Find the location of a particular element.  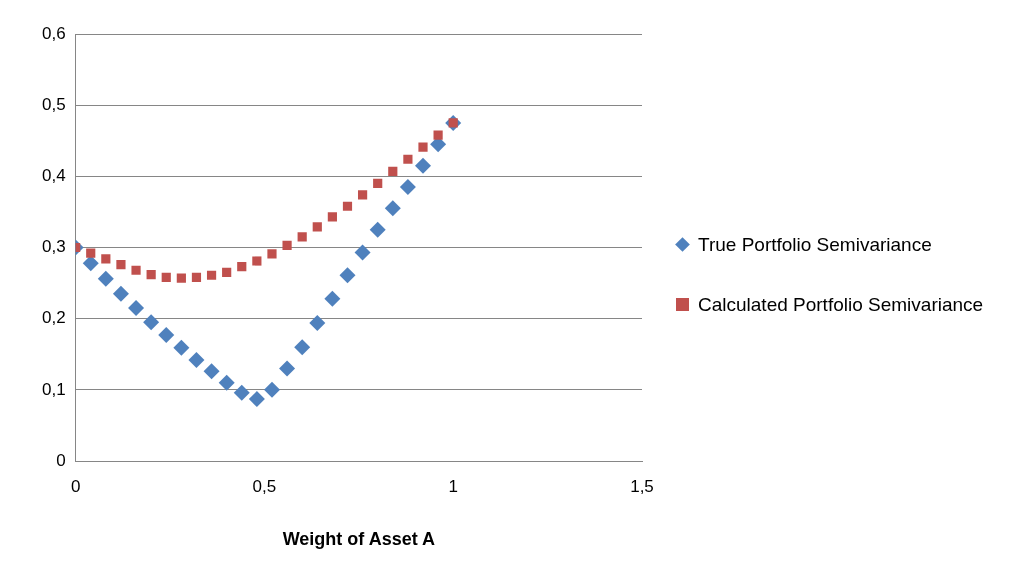

y-tick-label: 0,5 is located at coordinates (53, 104).